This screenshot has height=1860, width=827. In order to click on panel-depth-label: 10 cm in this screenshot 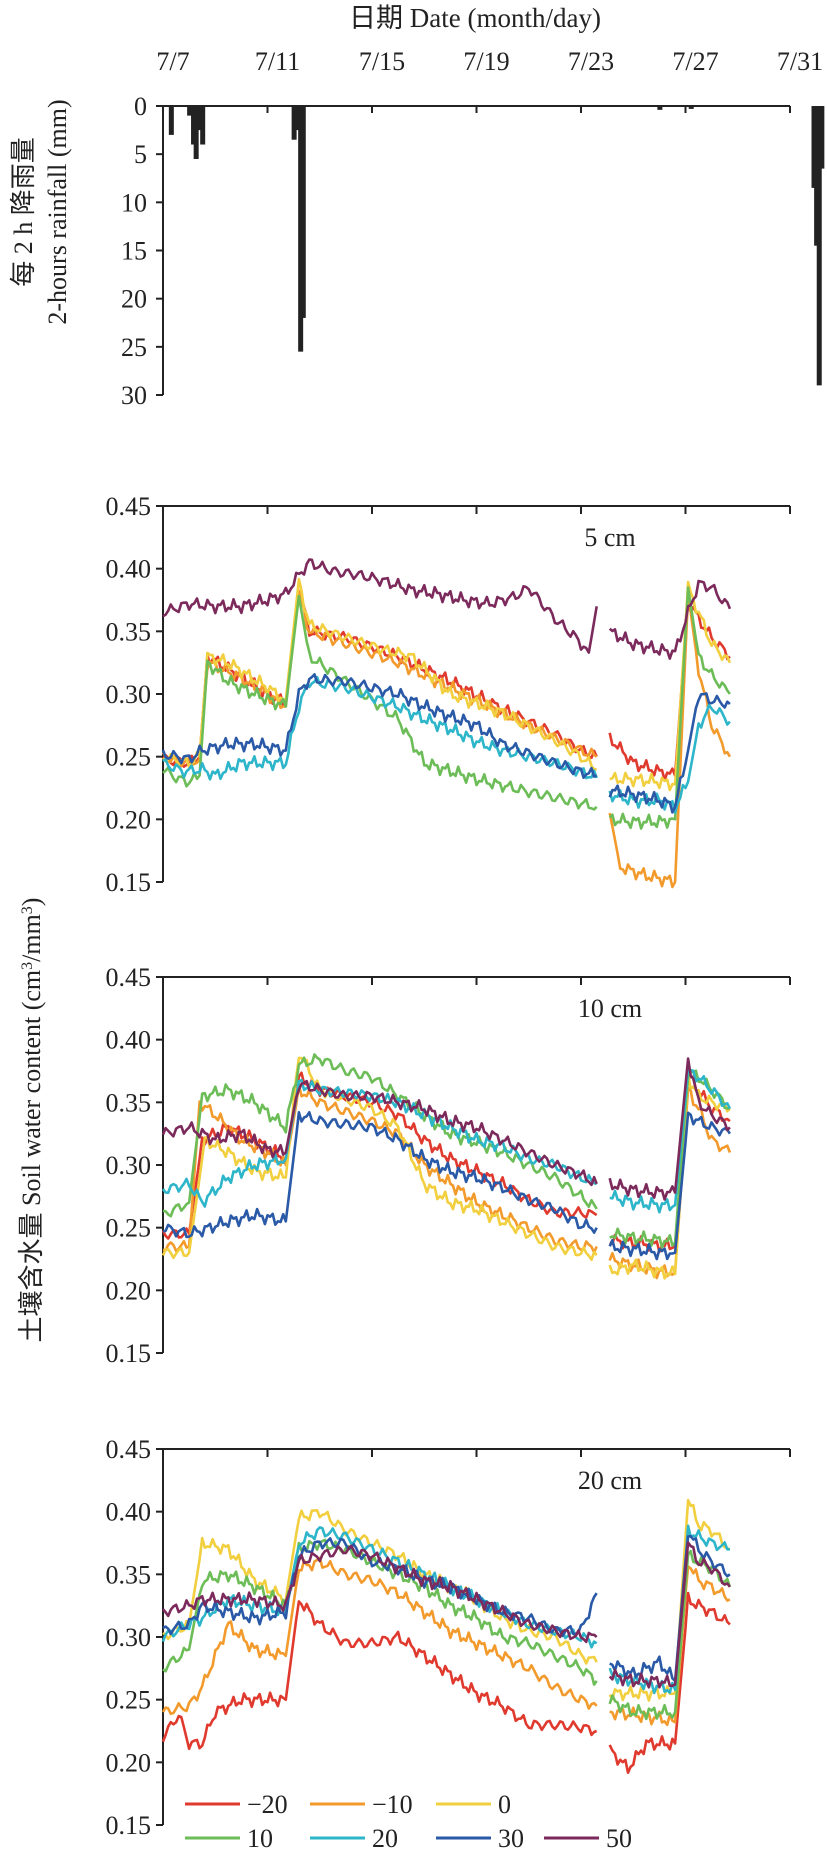, I will do `click(610, 1008)`.